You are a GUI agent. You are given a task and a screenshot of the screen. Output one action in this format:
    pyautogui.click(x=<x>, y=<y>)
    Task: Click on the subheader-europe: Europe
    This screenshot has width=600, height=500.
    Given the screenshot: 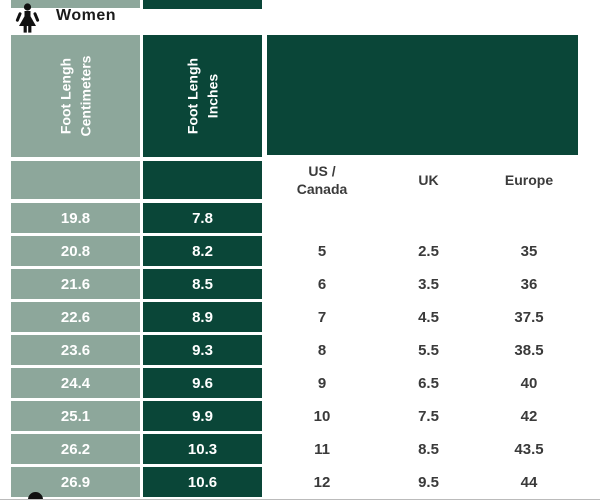 What is the action you would take?
    pyautogui.click(x=529, y=179)
    